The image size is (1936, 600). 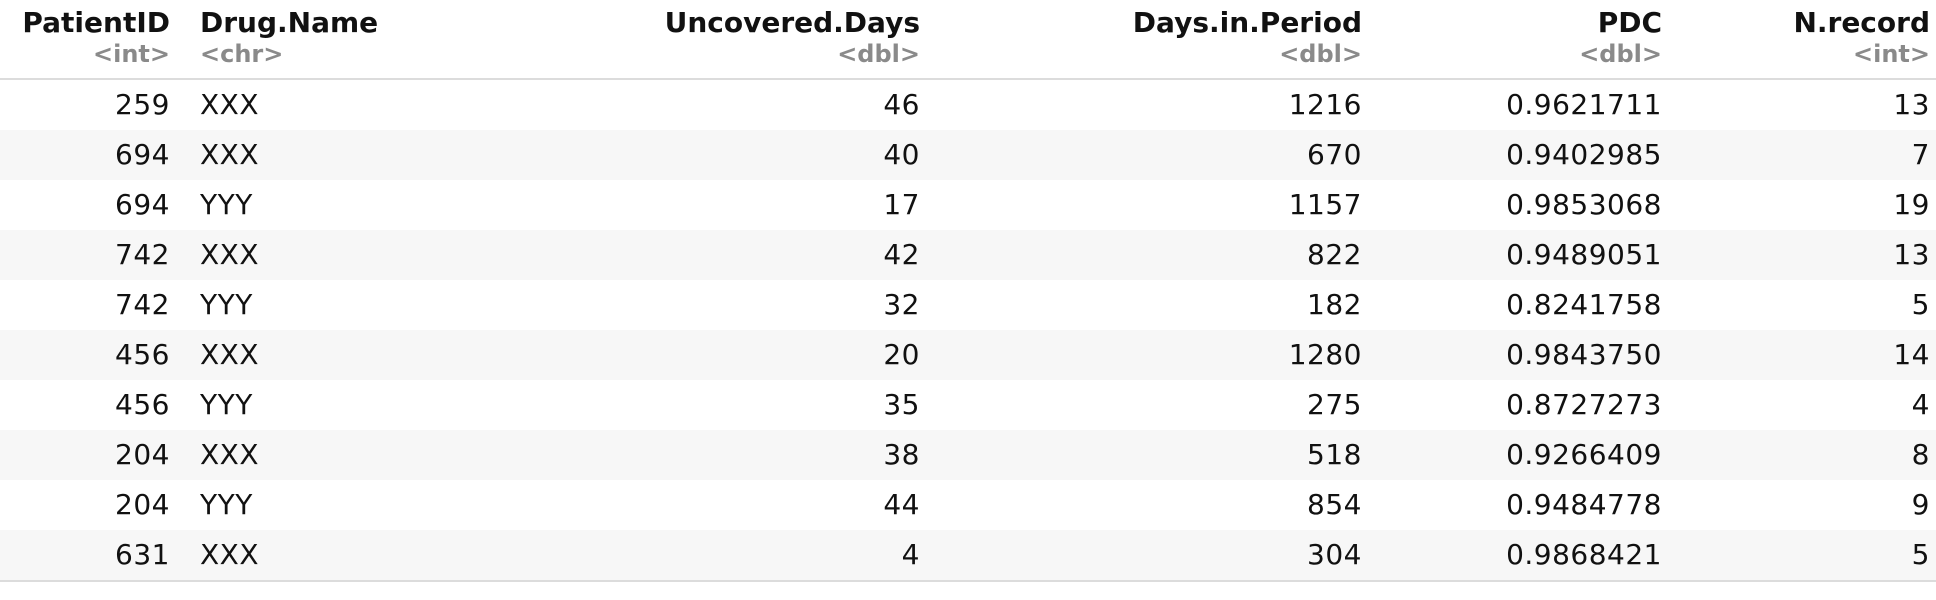 I want to click on cell-uncovered-days: 38, so click(x=651, y=455).